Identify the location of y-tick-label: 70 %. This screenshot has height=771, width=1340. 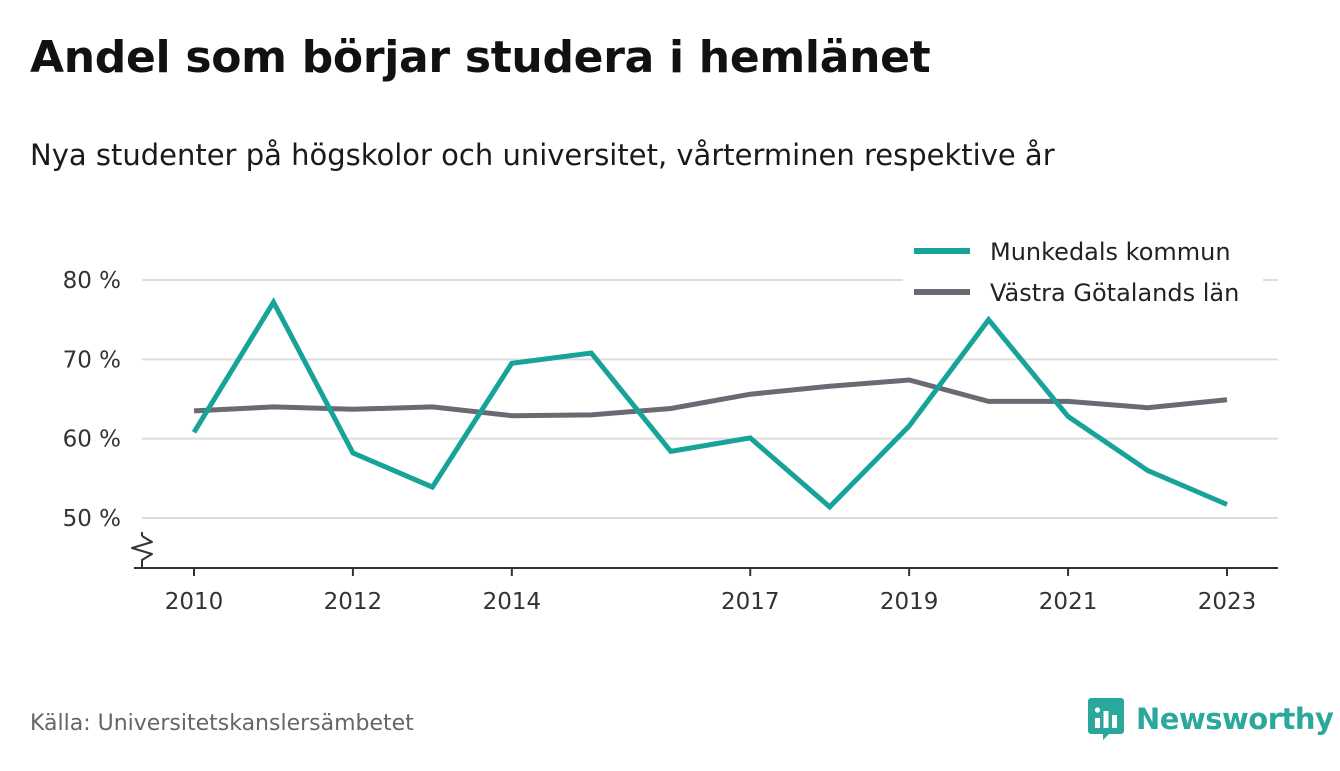
(92, 360).